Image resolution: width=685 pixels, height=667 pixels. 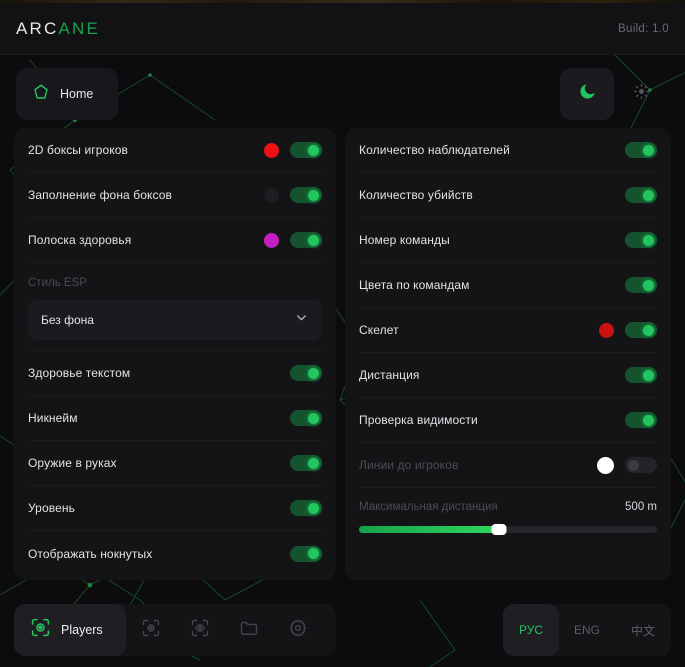 I want to click on language-option-chinese: 中文, so click(x=642, y=630).